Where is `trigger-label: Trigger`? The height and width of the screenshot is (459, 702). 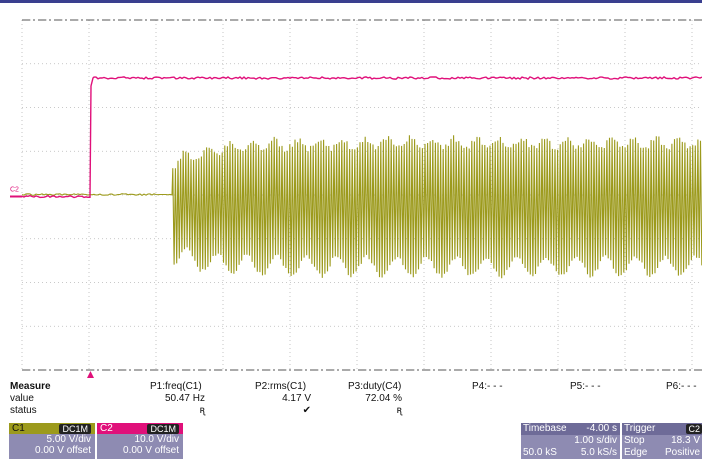
trigger-label: Trigger is located at coordinates (639, 429).